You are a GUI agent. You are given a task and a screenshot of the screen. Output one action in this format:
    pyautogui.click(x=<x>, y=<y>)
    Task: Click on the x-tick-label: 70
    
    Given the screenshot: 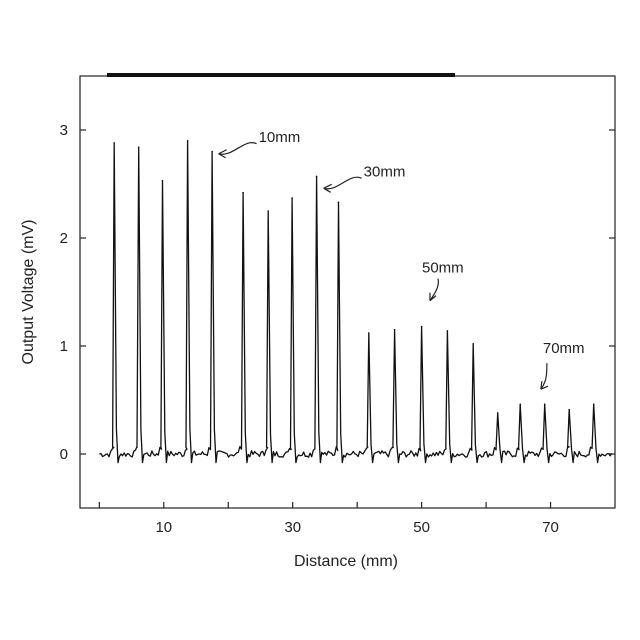 What is the action you would take?
    pyautogui.click(x=550, y=527)
    